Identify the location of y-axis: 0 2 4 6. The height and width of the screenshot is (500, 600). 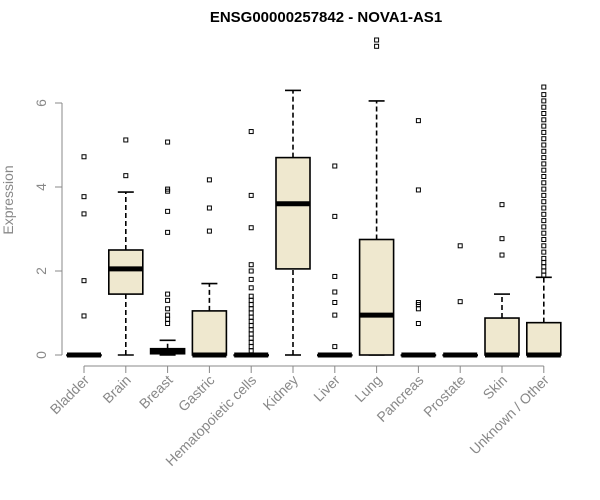
(48, 229).